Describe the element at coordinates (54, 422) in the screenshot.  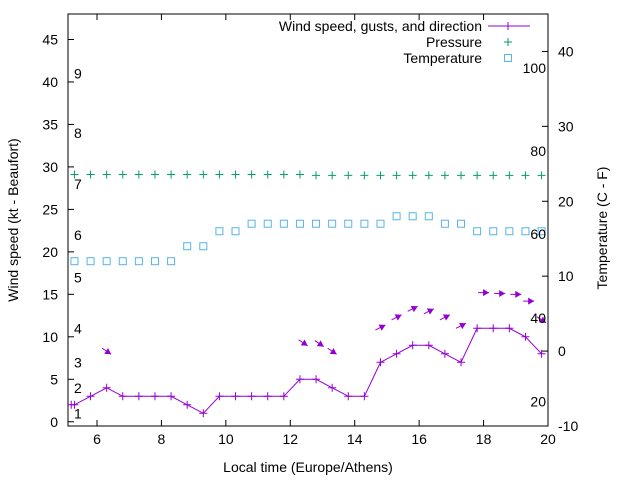
I see `y-tick-label-left: 0` at that location.